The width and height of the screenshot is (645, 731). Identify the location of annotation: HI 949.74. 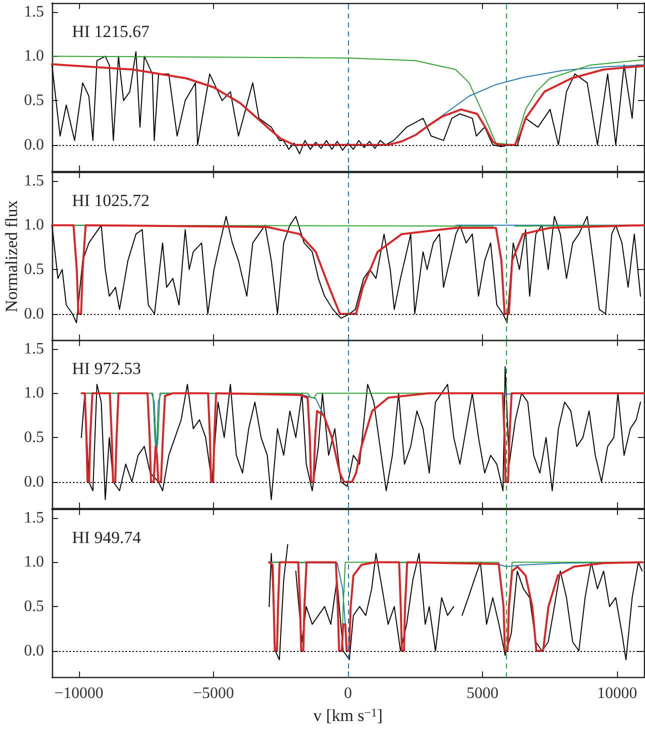
(107, 537).